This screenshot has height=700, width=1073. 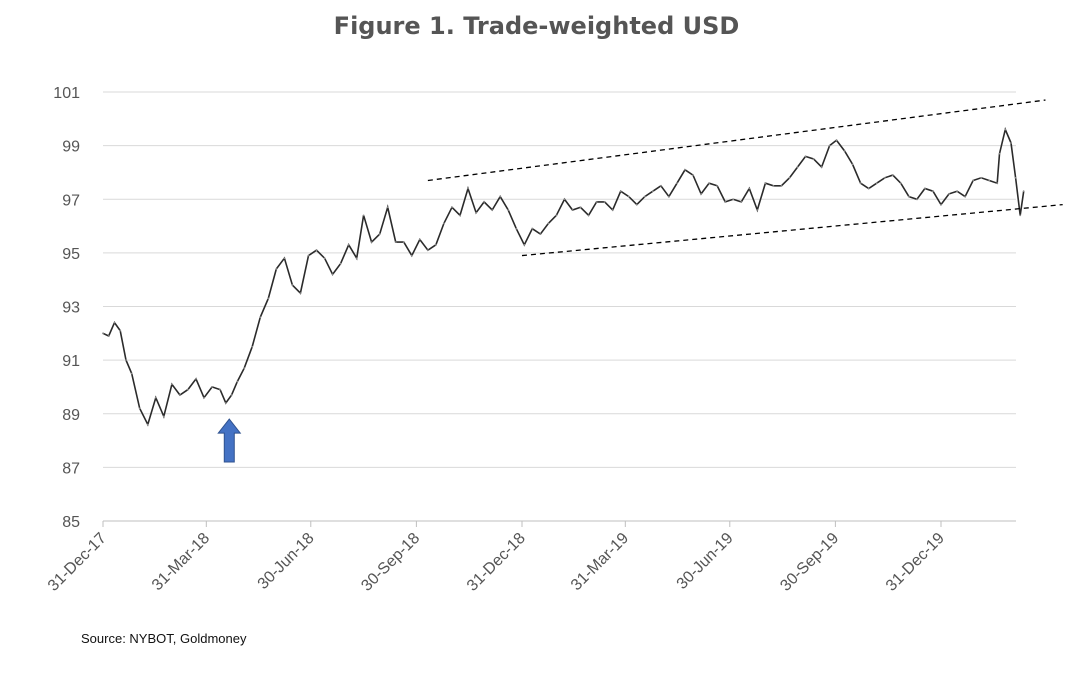 I want to click on source-note: Source: NYBOT, Goldmoney, so click(x=164, y=638).